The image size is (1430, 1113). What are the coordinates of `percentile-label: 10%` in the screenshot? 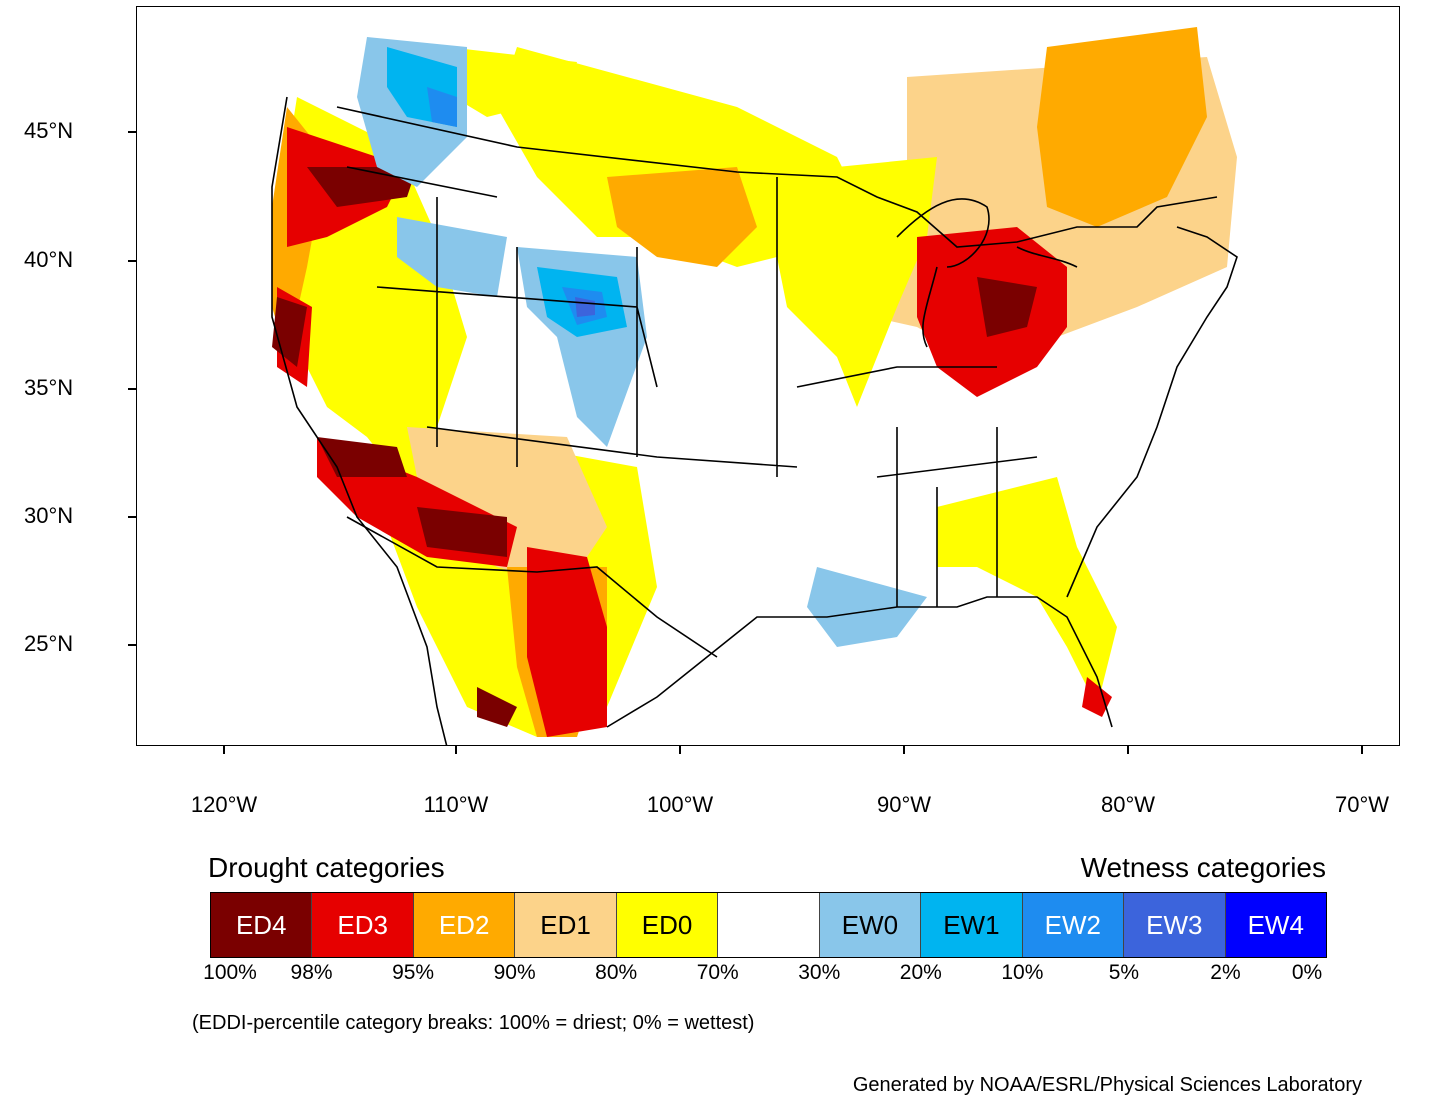 It's located at (1022, 972).